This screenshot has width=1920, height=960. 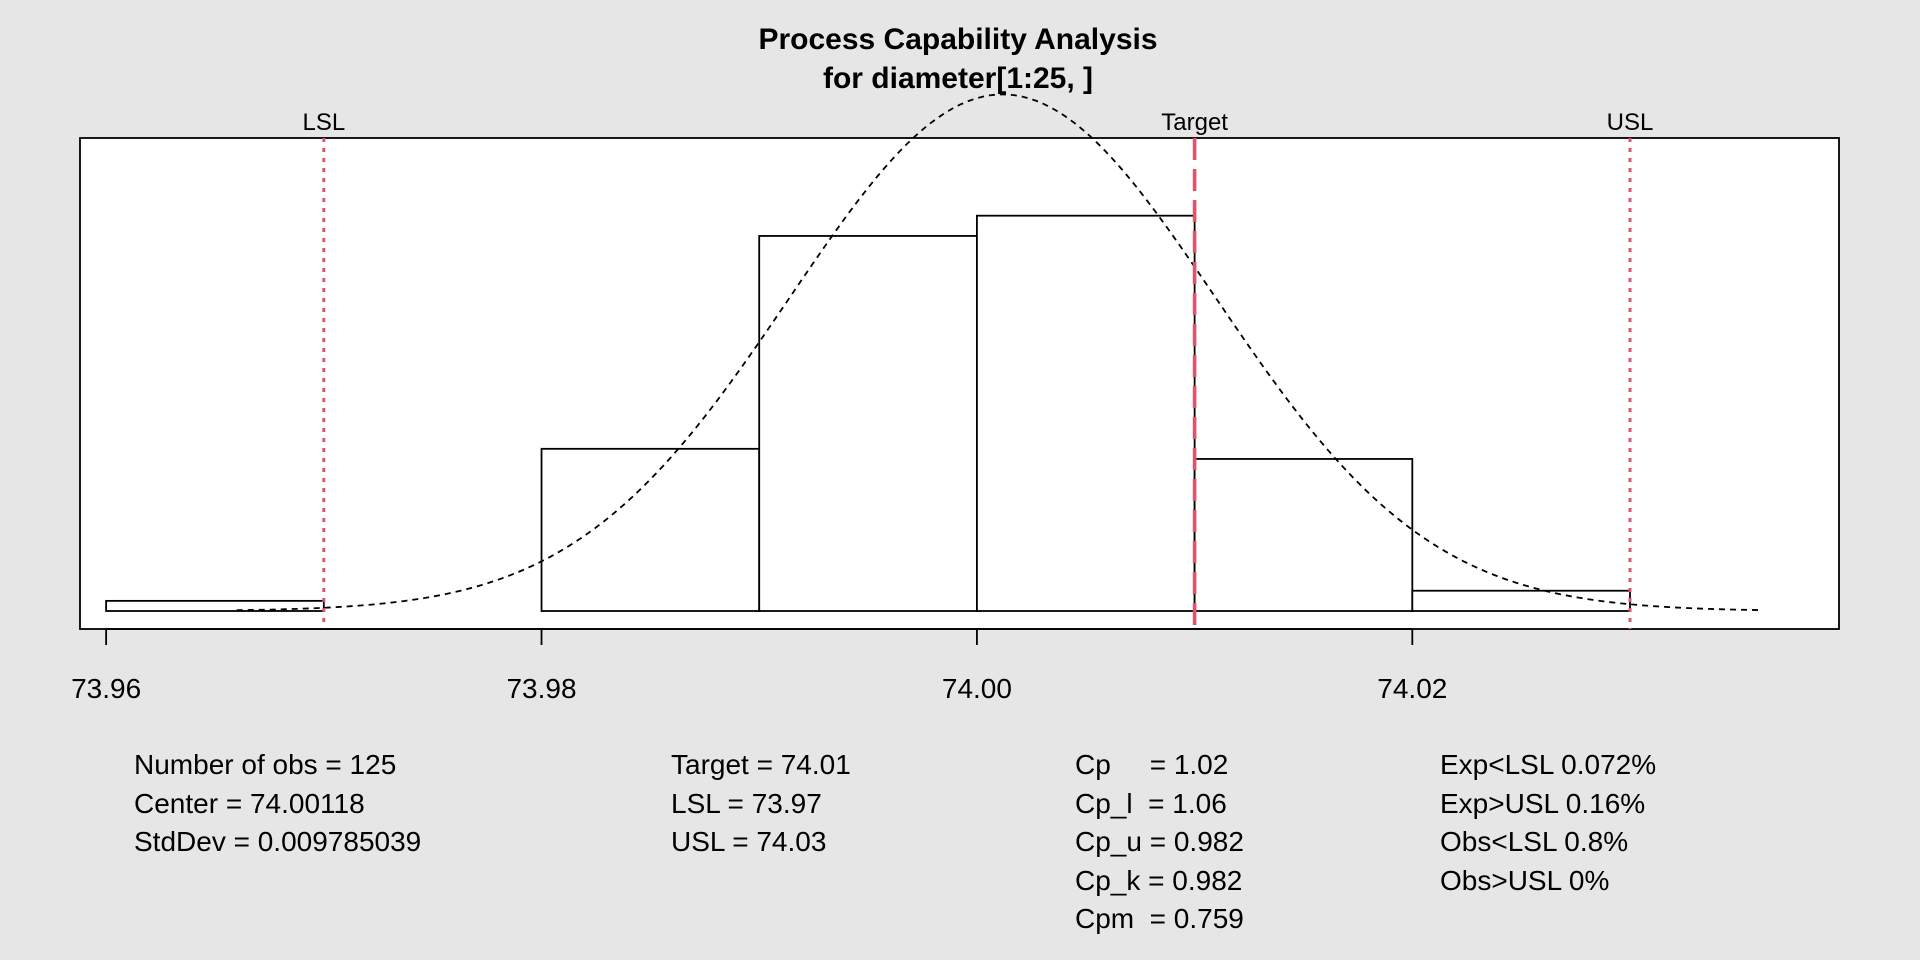 I want to click on stat-usl: USL = 74.03, so click(x=749, y=841).